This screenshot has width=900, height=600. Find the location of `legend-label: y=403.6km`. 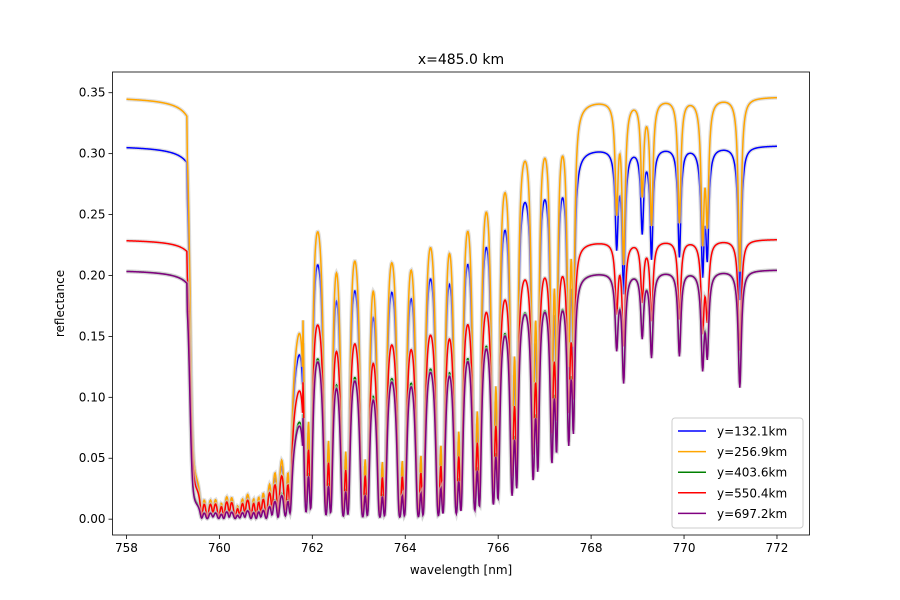

legend-label: y=403.6km is located at coordinates (752, 473).